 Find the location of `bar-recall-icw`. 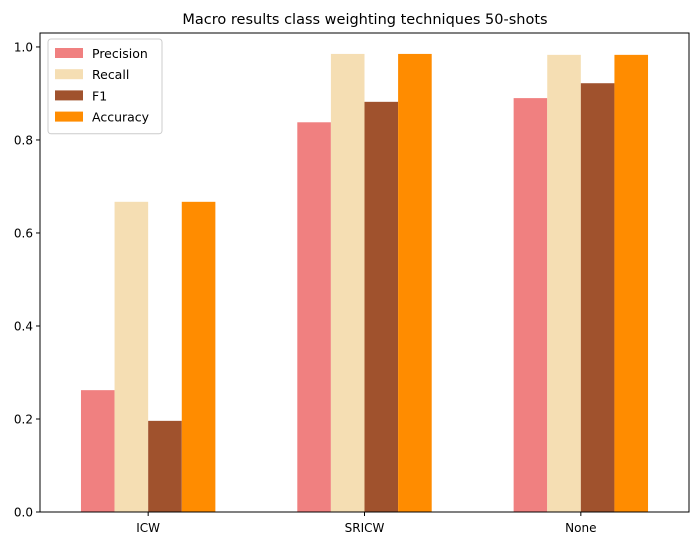

bar-recall-icw is located at coordinates (131, 356).